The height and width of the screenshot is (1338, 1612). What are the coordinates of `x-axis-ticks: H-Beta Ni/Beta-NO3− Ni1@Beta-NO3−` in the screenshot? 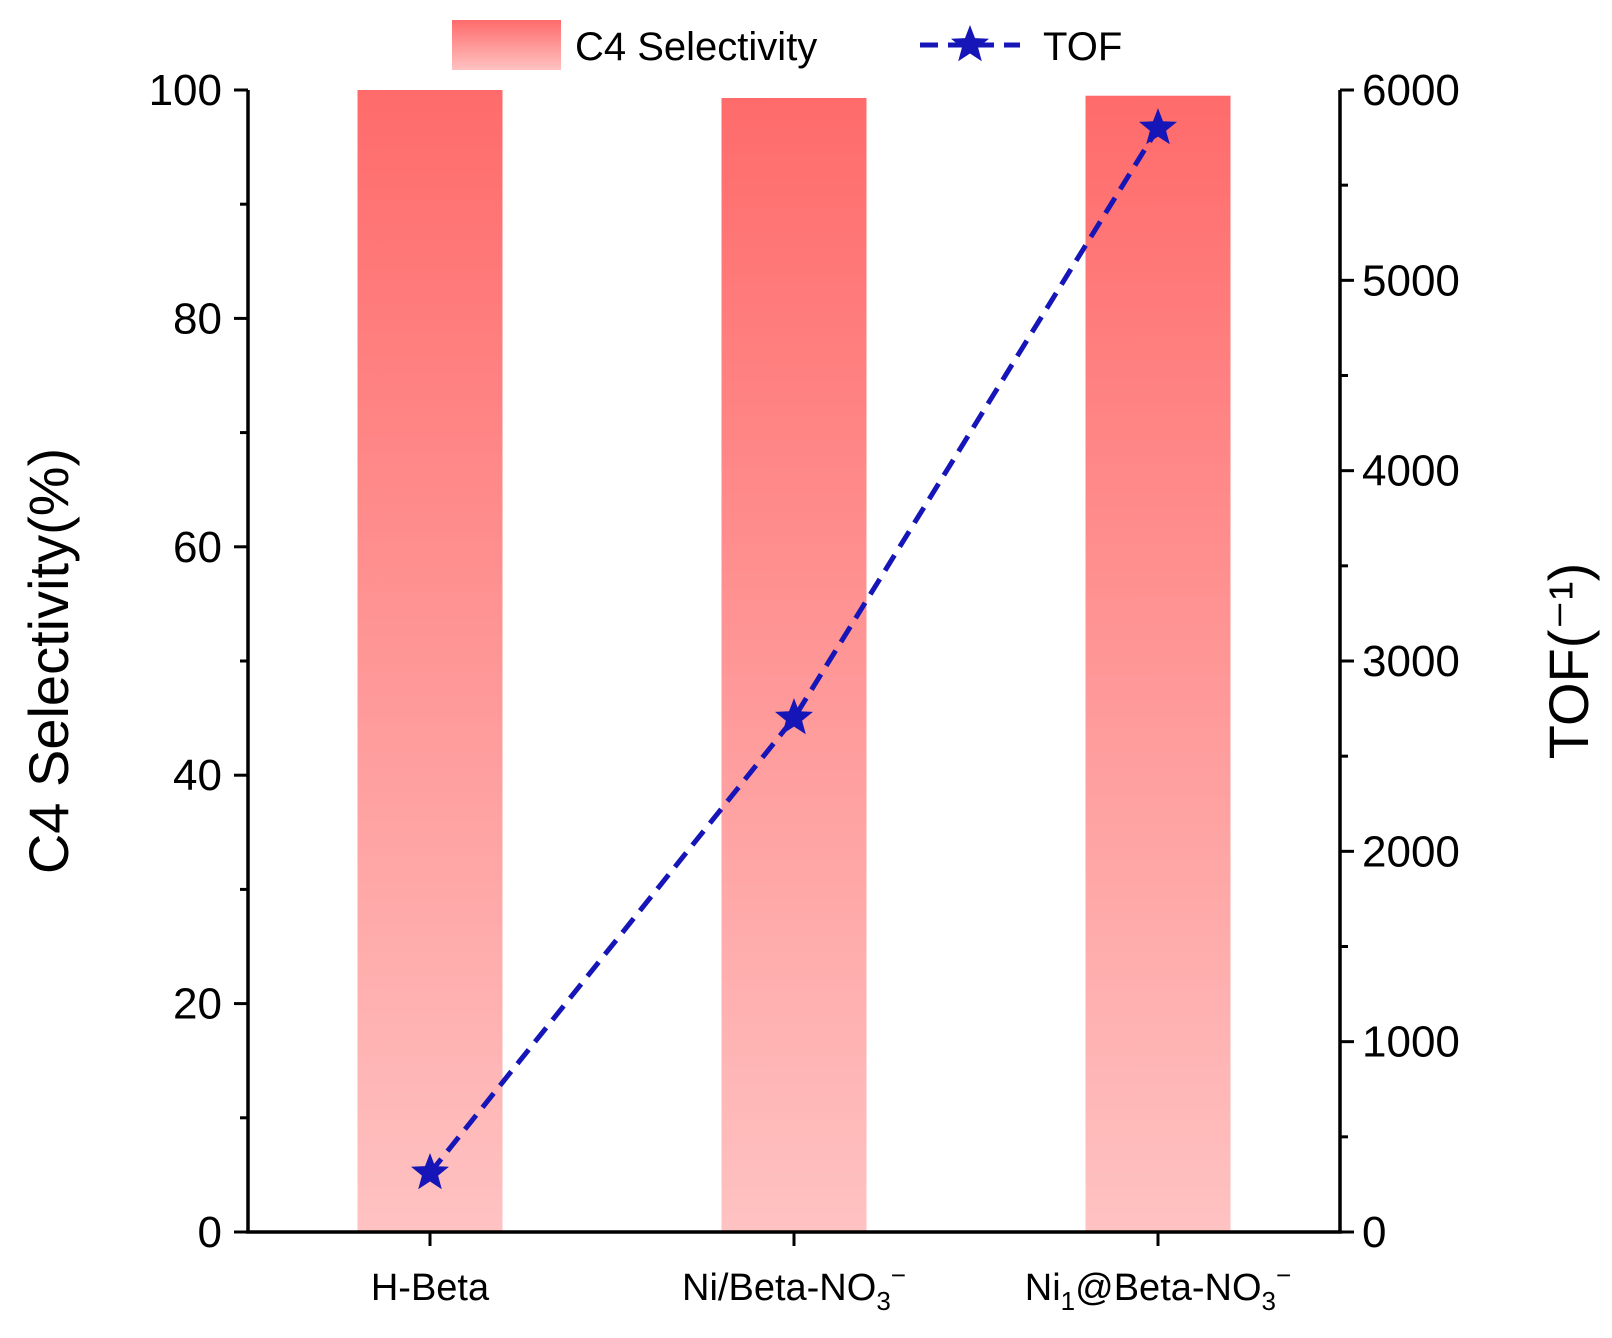 It's located at (831, 1274).